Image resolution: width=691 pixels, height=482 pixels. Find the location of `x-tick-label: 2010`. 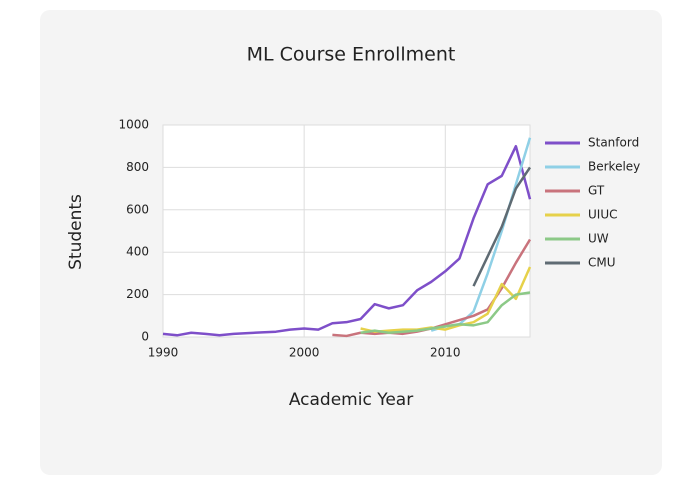

x-tick-label: 2010 is located at coordinates (445, 353).